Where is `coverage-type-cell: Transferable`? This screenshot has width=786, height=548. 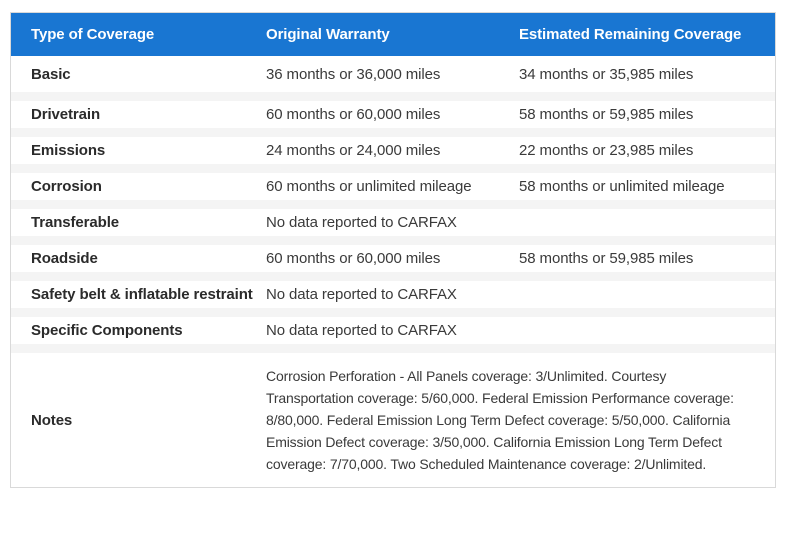 coverage-type-cell: Transferable is located at coordinates (75, 222).